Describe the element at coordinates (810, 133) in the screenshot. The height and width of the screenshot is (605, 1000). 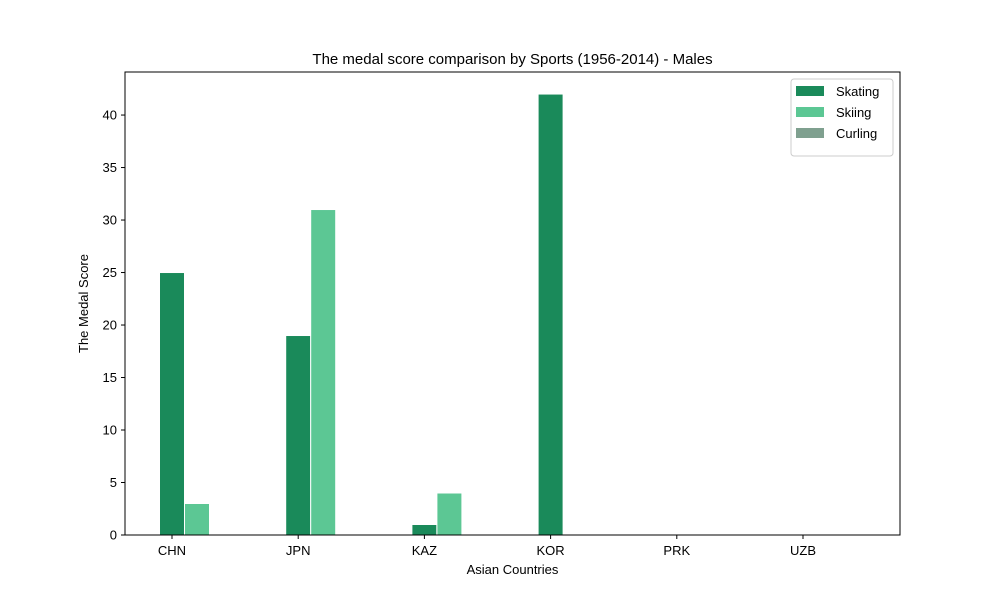
I see `legend-swatch-curling` at that location.